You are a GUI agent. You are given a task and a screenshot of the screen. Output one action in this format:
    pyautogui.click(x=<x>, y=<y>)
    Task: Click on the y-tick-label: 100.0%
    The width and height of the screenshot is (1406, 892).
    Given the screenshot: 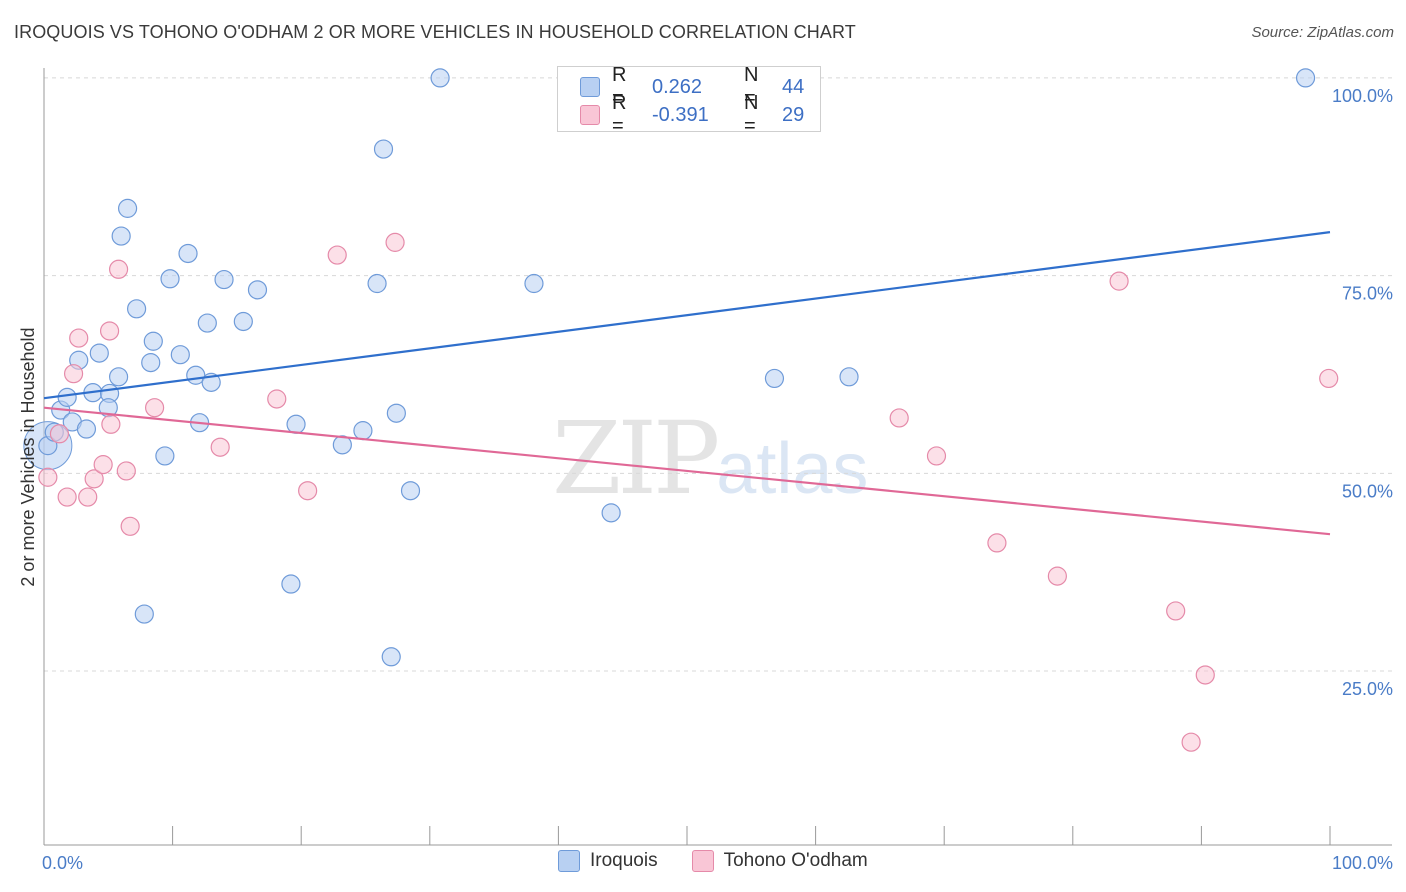 What is the action you would take?
    pyautogui.click(x=1362, y=96)
    